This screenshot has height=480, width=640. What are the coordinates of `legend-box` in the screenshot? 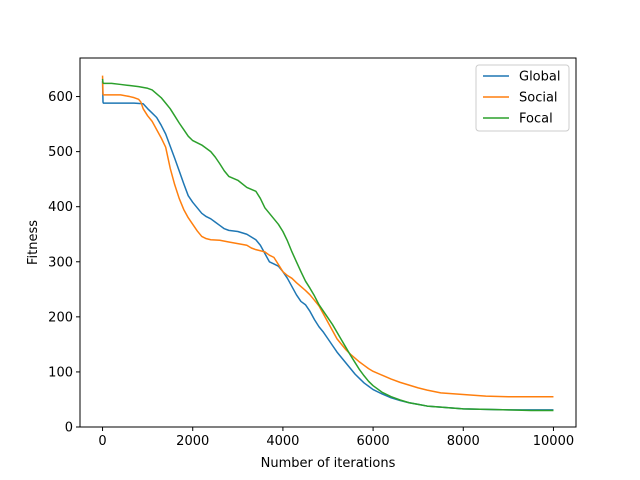 It's located at (522, 98).